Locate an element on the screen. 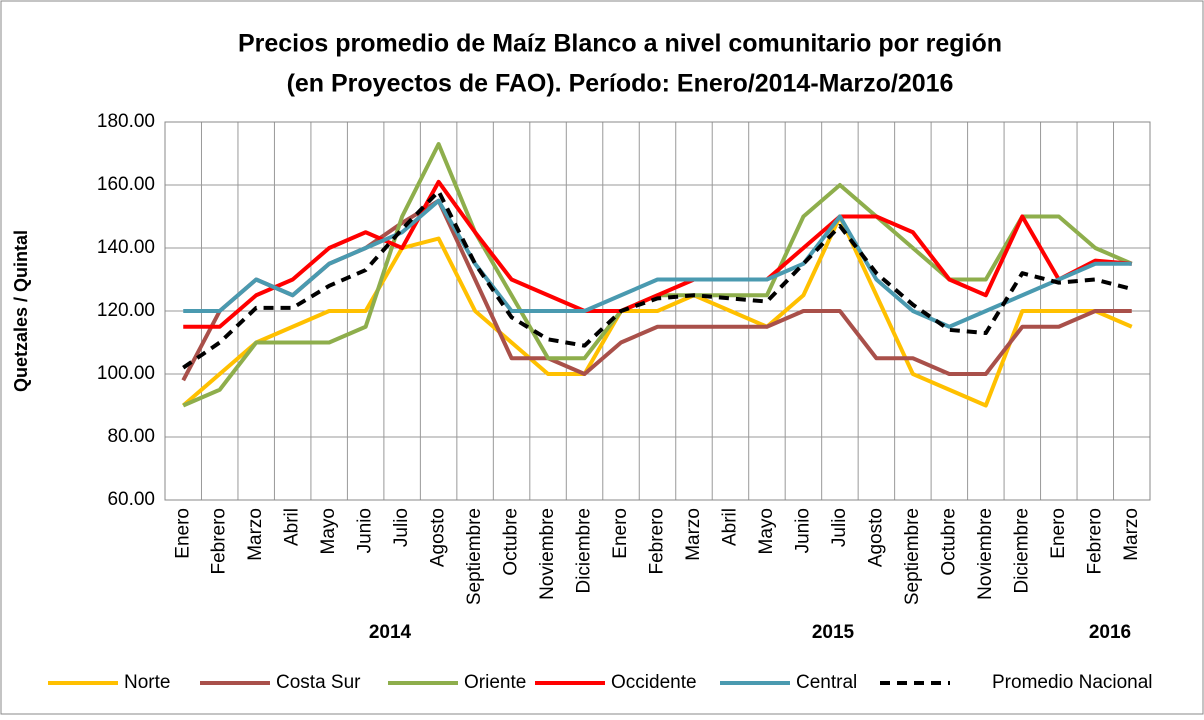 This screenshot has width=1204, height=720. year-label: 2014 is located at coordinates (390, 632).